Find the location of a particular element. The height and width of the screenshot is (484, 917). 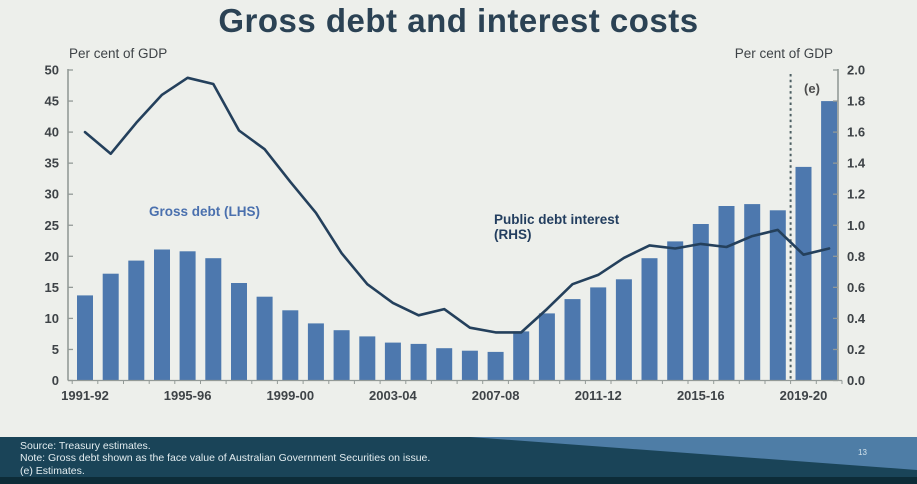

lhs-tick-label: 50 is located at coordinates (52, 70).